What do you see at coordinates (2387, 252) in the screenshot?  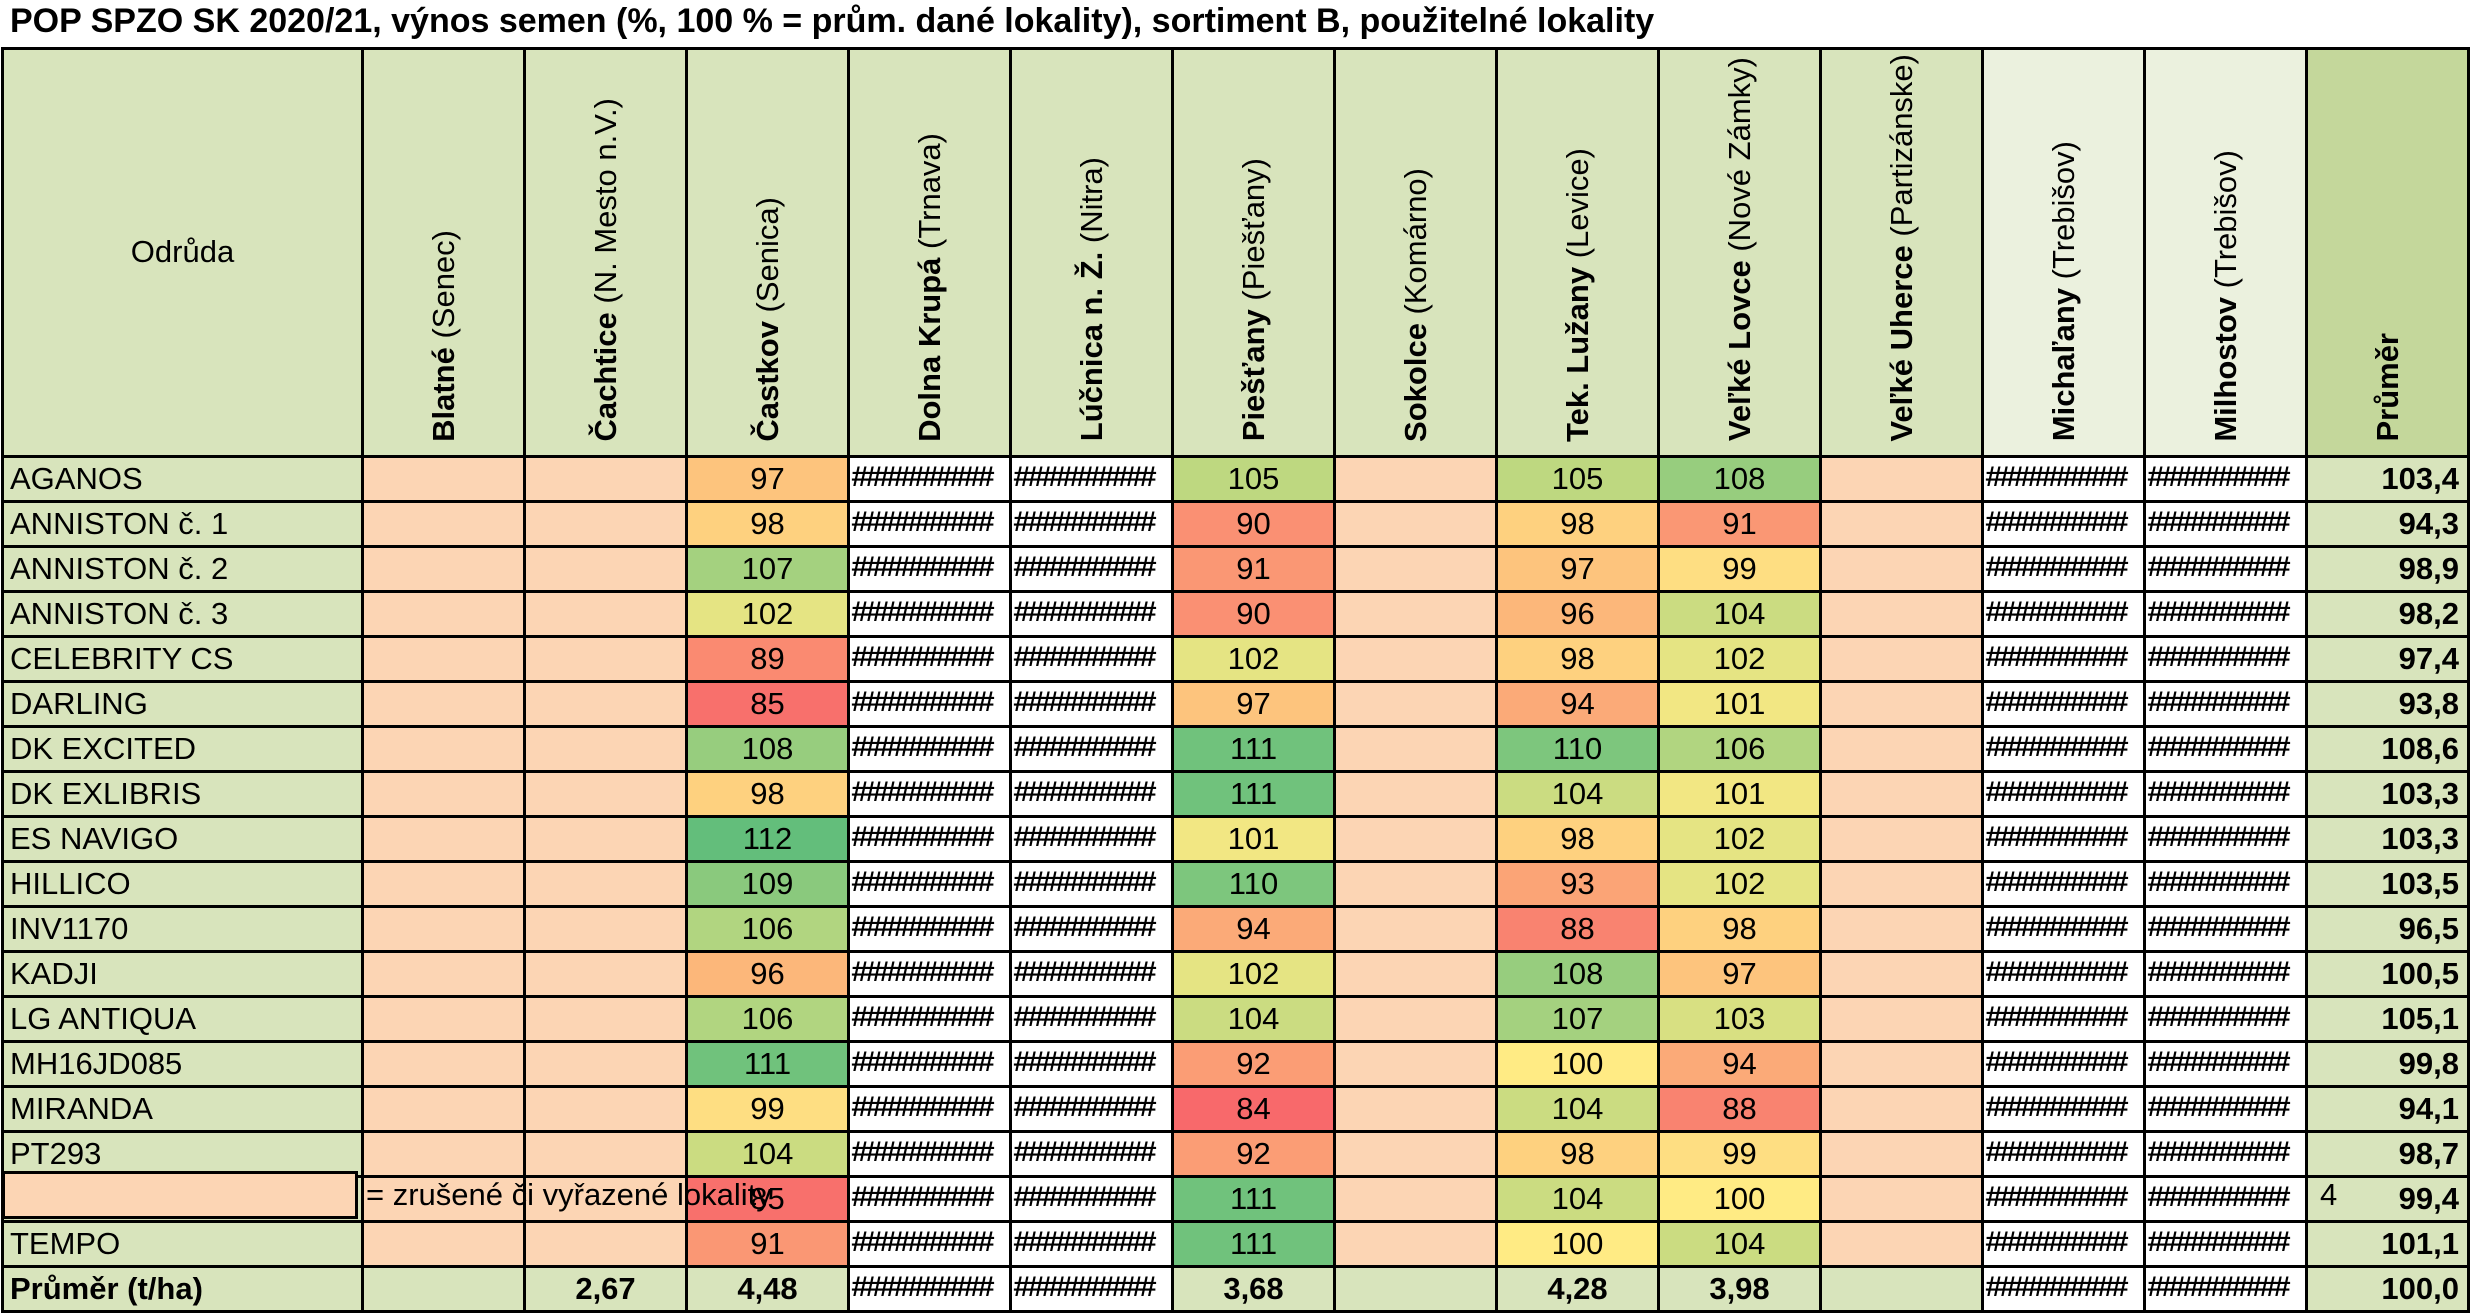 I see `average-header: Průměr` at bounding box center [2387, 252].